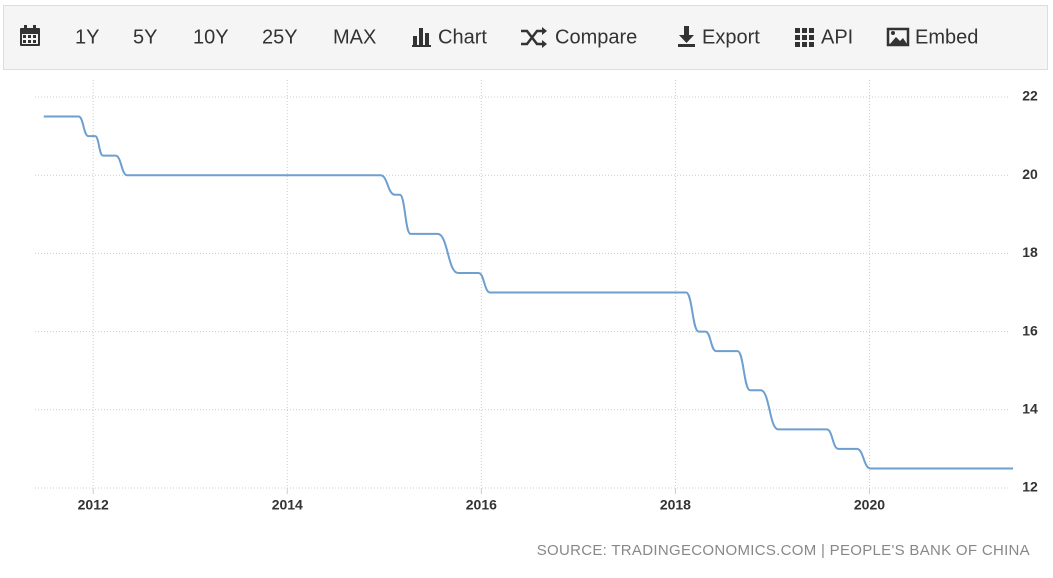 This screenshot has width=1053, height=578. What do you see at coordinates (731, 37) in the screenshot?
I see `export-button: Export` at bounding box center [731, 37].